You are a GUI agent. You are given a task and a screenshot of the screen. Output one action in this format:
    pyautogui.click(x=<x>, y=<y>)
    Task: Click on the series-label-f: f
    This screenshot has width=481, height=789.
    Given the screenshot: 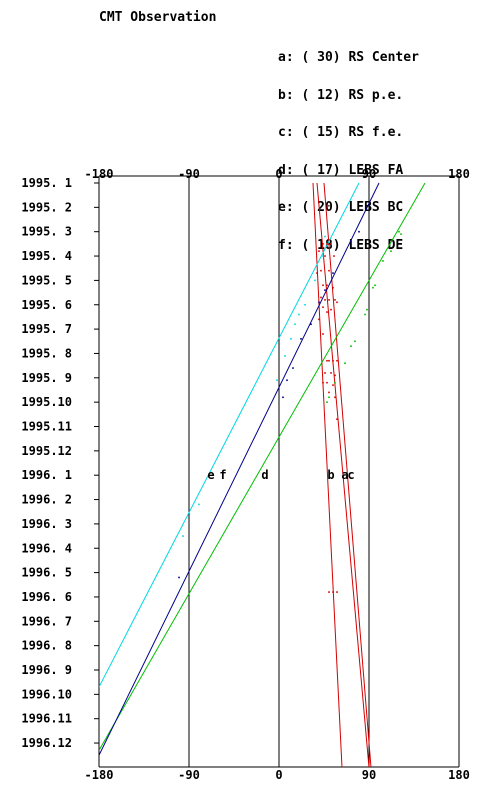 What is the action you would take?
    pyautogui.click(x=222, y=475)
    